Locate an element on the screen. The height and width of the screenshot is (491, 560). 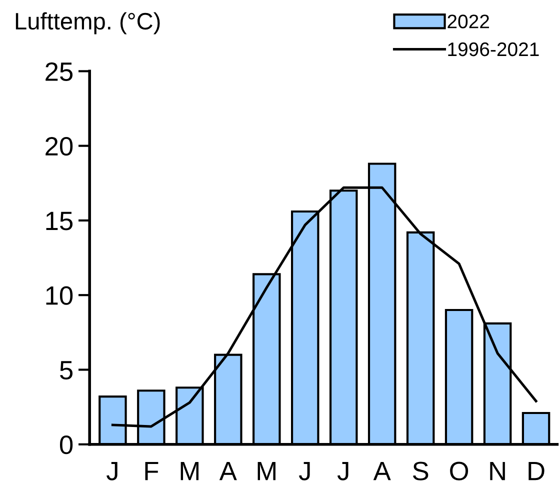
x-tick-label: S is located at coordinates (420, 471).